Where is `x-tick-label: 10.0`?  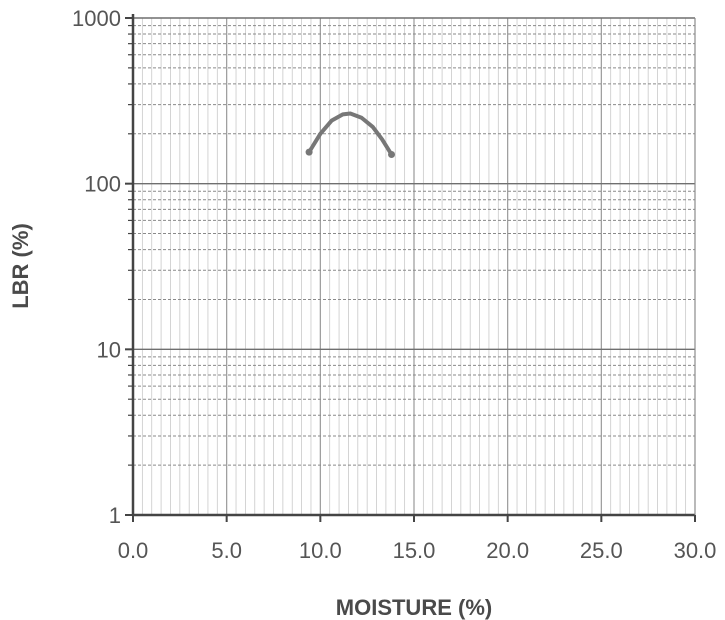 x-tick-label: 10.0 is located at coordinates (320, 550).